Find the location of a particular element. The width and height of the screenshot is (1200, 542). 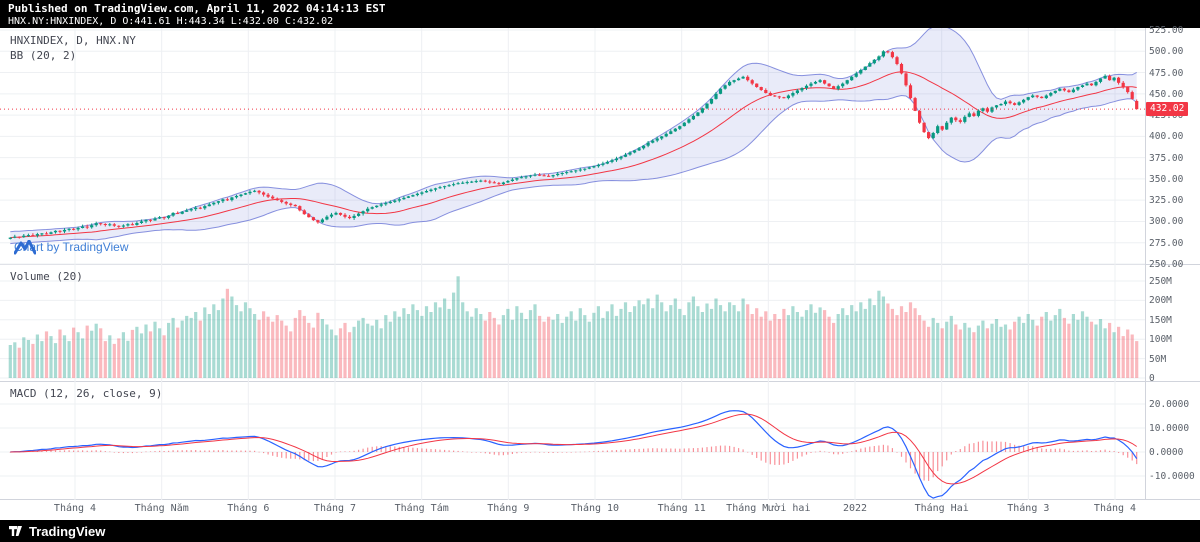

macd-axis-label: 10.0000 is located at coordinates (1169, 428).